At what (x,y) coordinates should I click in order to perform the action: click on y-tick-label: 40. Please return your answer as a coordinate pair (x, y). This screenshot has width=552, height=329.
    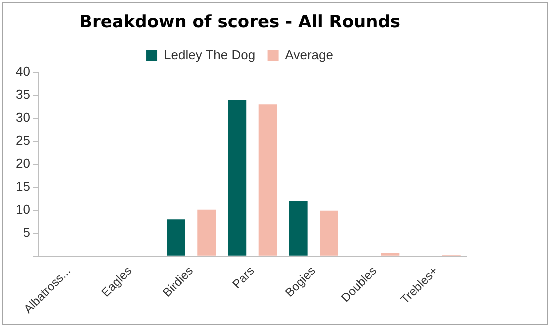
    Looking at the image, I should click on (23, 71).